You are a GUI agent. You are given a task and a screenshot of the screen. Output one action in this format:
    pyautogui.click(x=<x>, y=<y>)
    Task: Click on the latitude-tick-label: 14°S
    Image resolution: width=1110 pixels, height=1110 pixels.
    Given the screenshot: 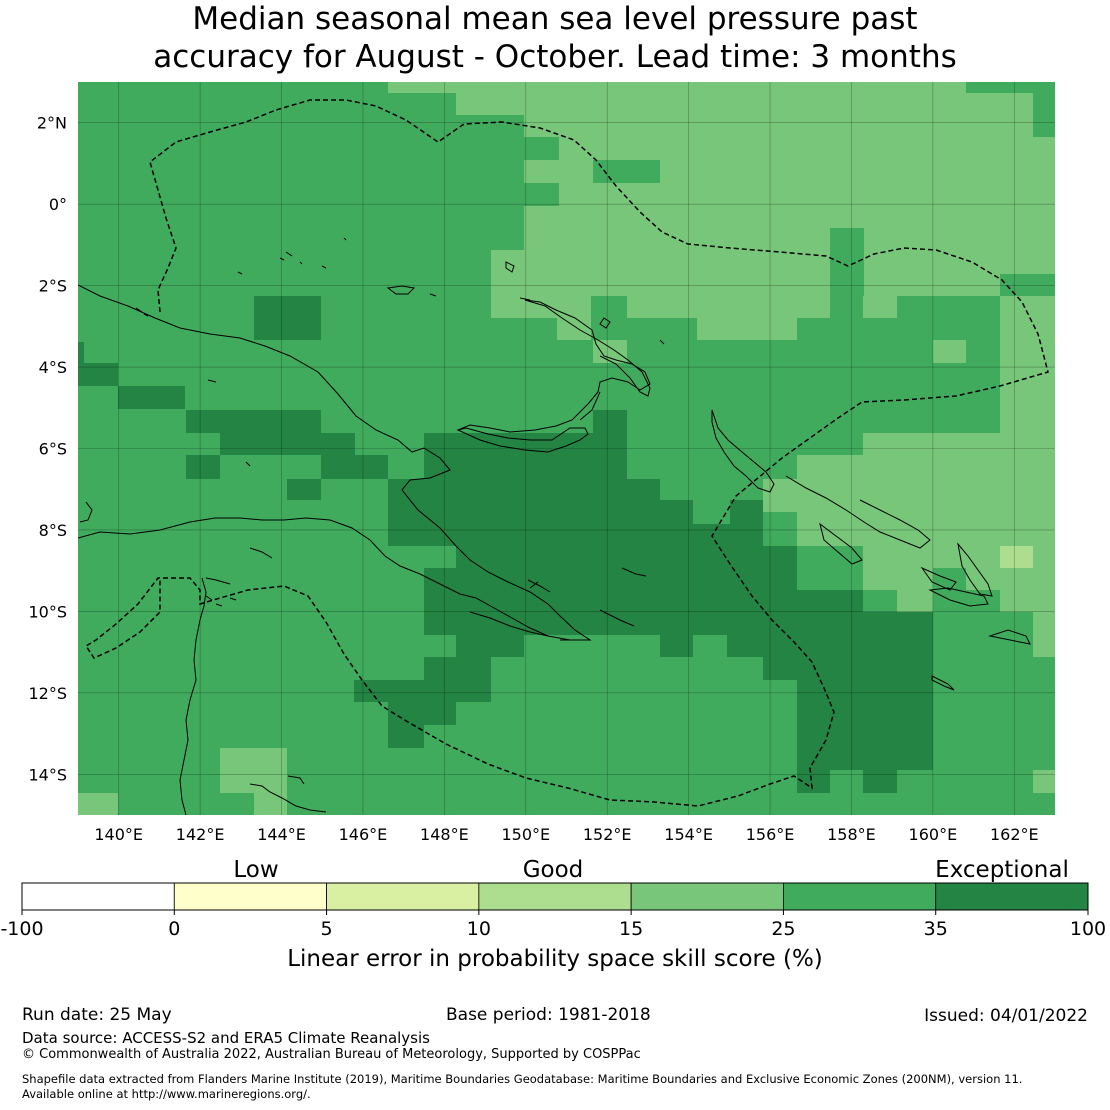 What is the action you would take?
    pyautogui.click(x=47, y=774)
    